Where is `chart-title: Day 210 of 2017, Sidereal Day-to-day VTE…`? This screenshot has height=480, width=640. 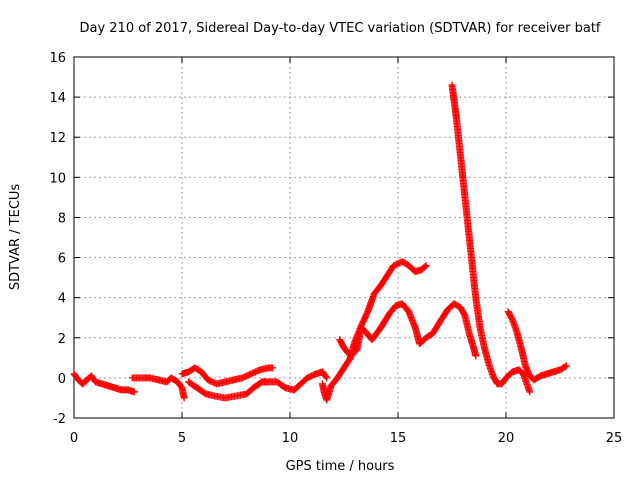
chart-title: Day 210 of 2017, Sidereal Day-to-day VTE… is located at coordinates (339, 28).